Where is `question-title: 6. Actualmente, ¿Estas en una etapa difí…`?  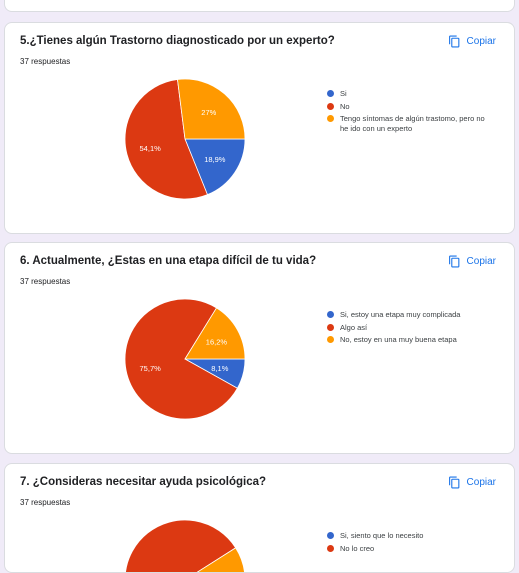 question-title: 6. Actualmente, ¿Estas en una etapa difí… is located at coordinates (168, 261).